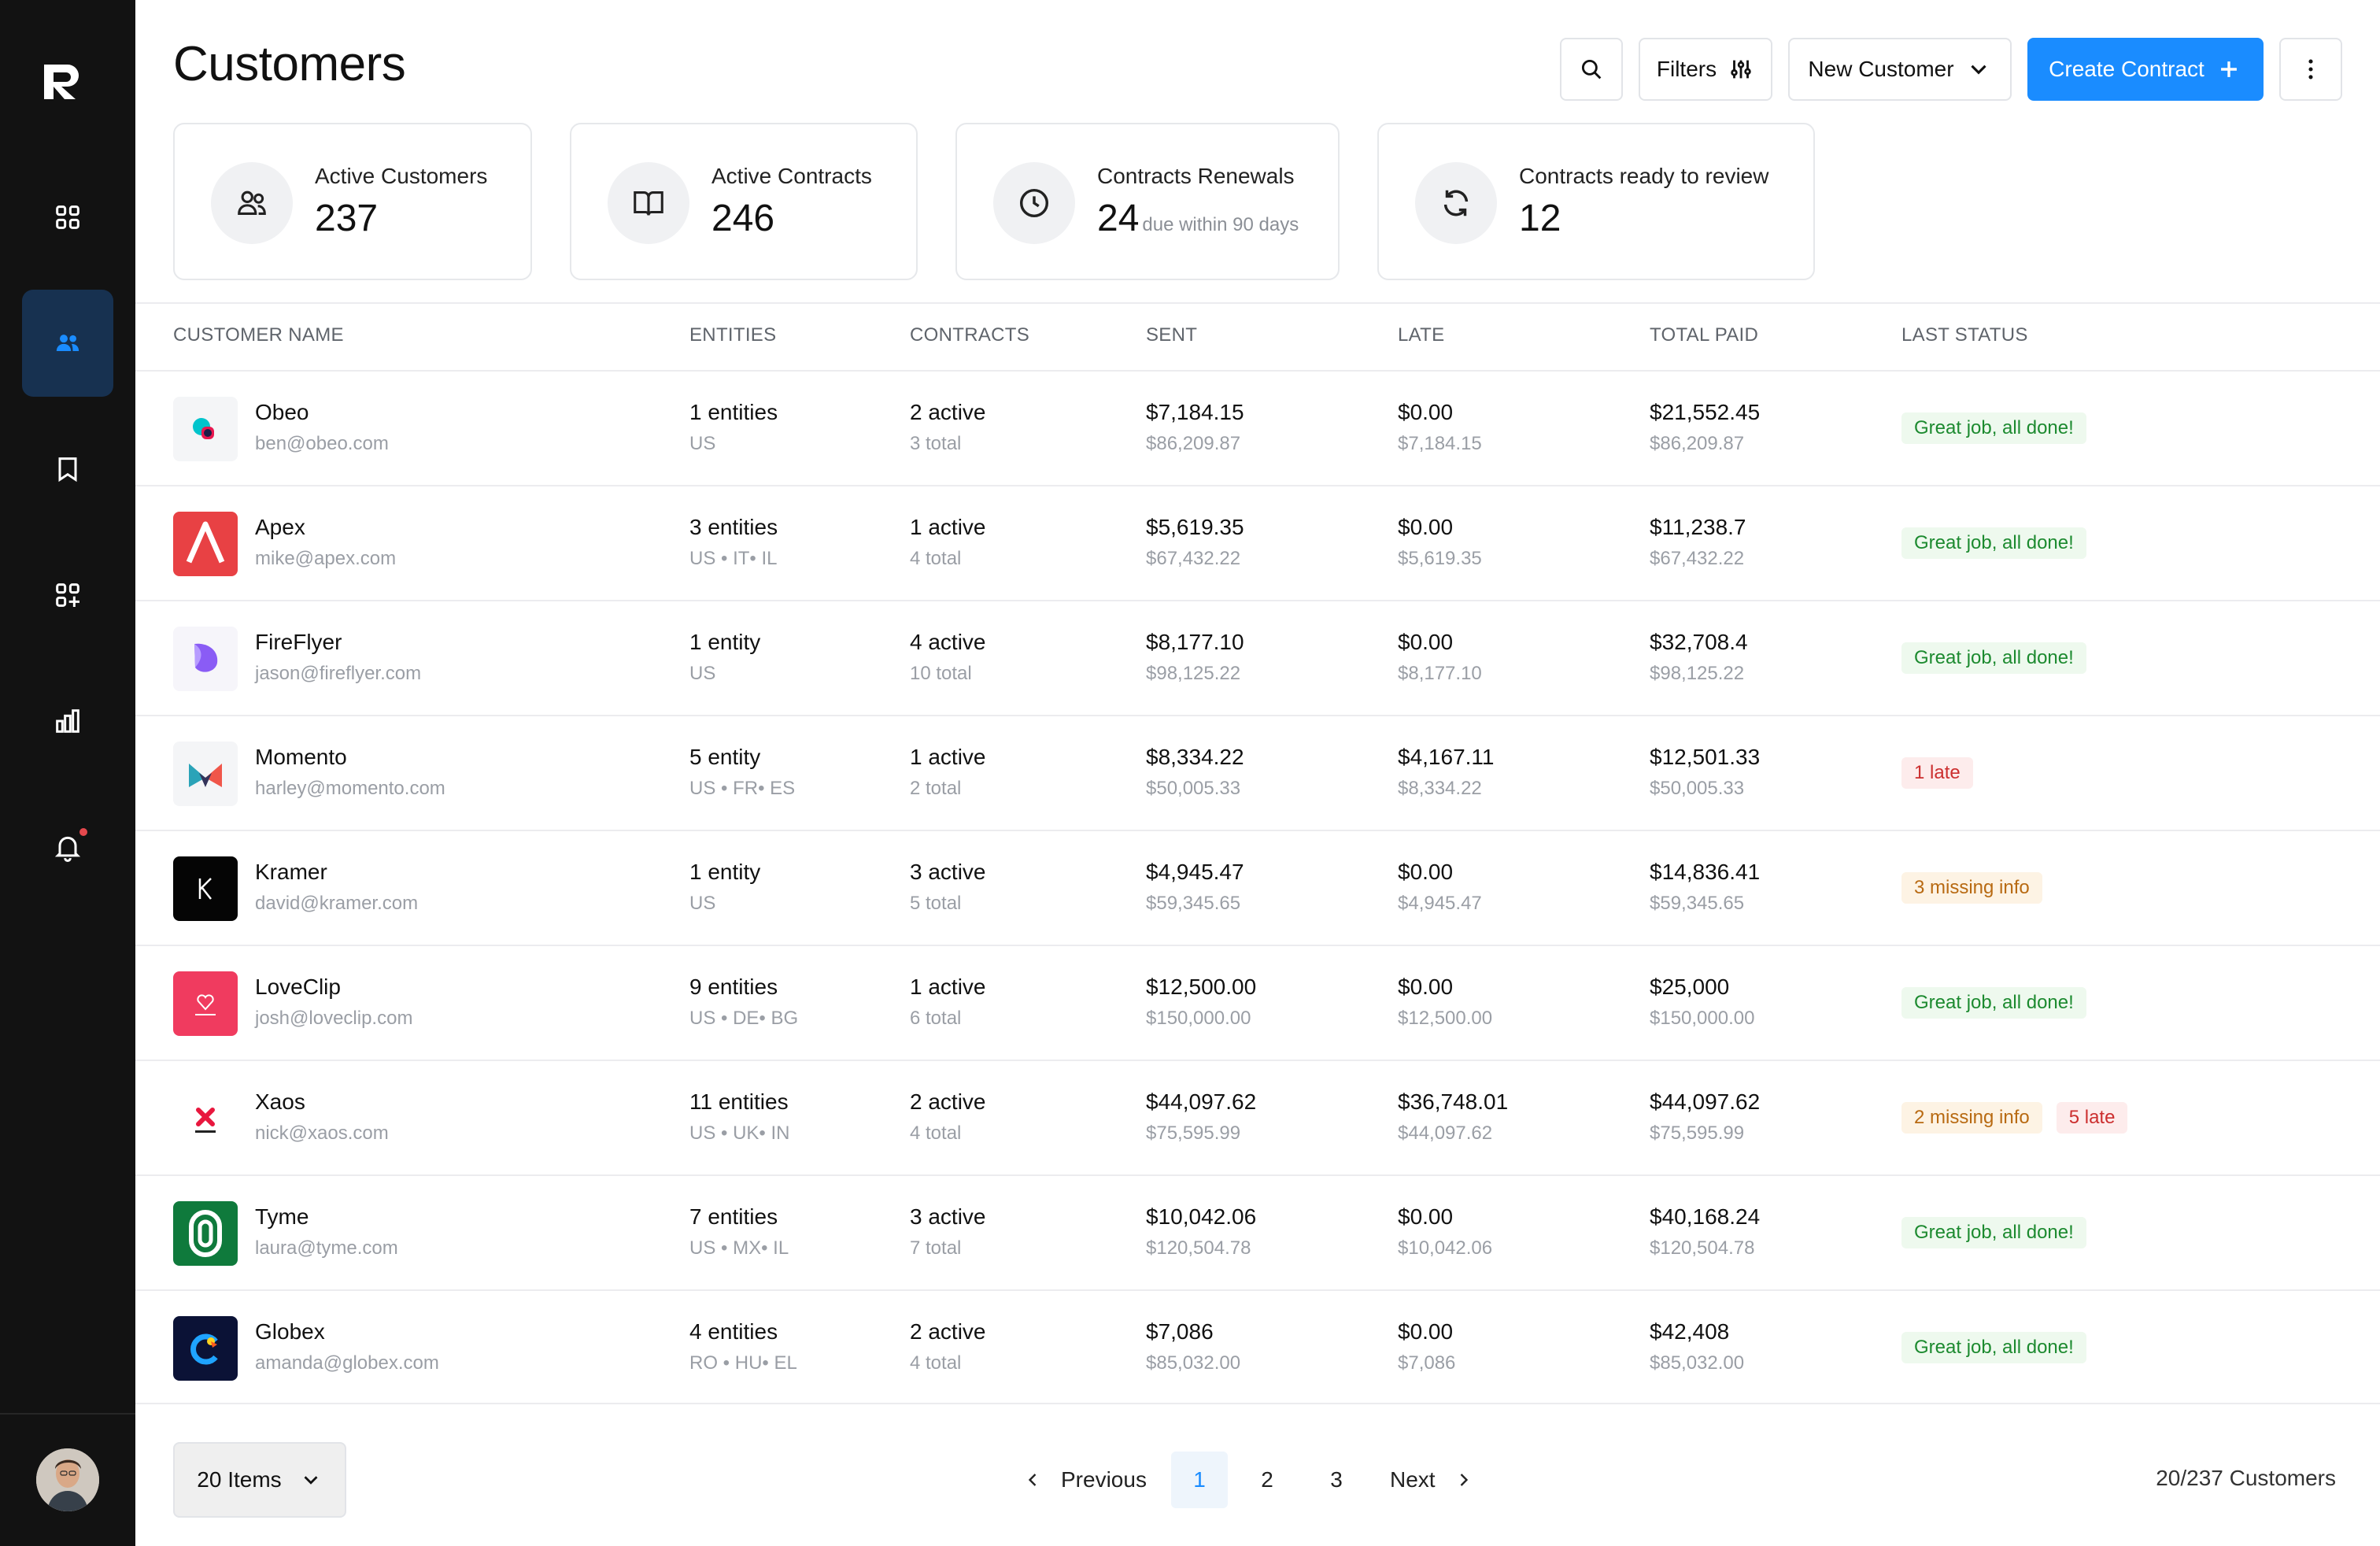 This screenshot has height=1546, width=2380. I want to click on nav-notifications, so click(67, 847).